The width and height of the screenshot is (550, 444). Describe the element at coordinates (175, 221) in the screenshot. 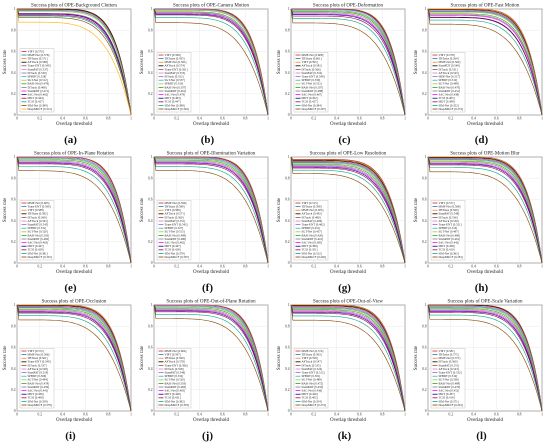

I see `legend-entry: SiamFAT [0.551]` at that location.